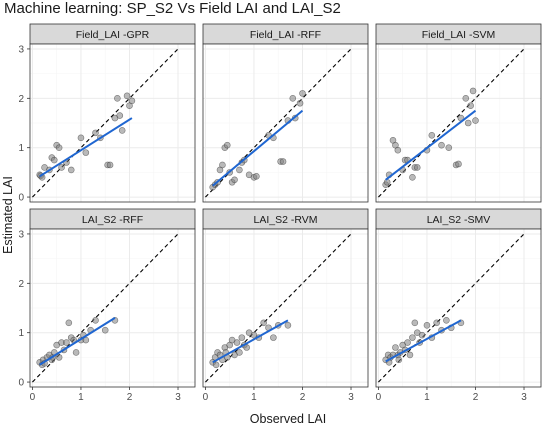 This screenshot has width=550, height=430. I want to click on facet-panel: Field_LAI -RFF, so click(285, 113).